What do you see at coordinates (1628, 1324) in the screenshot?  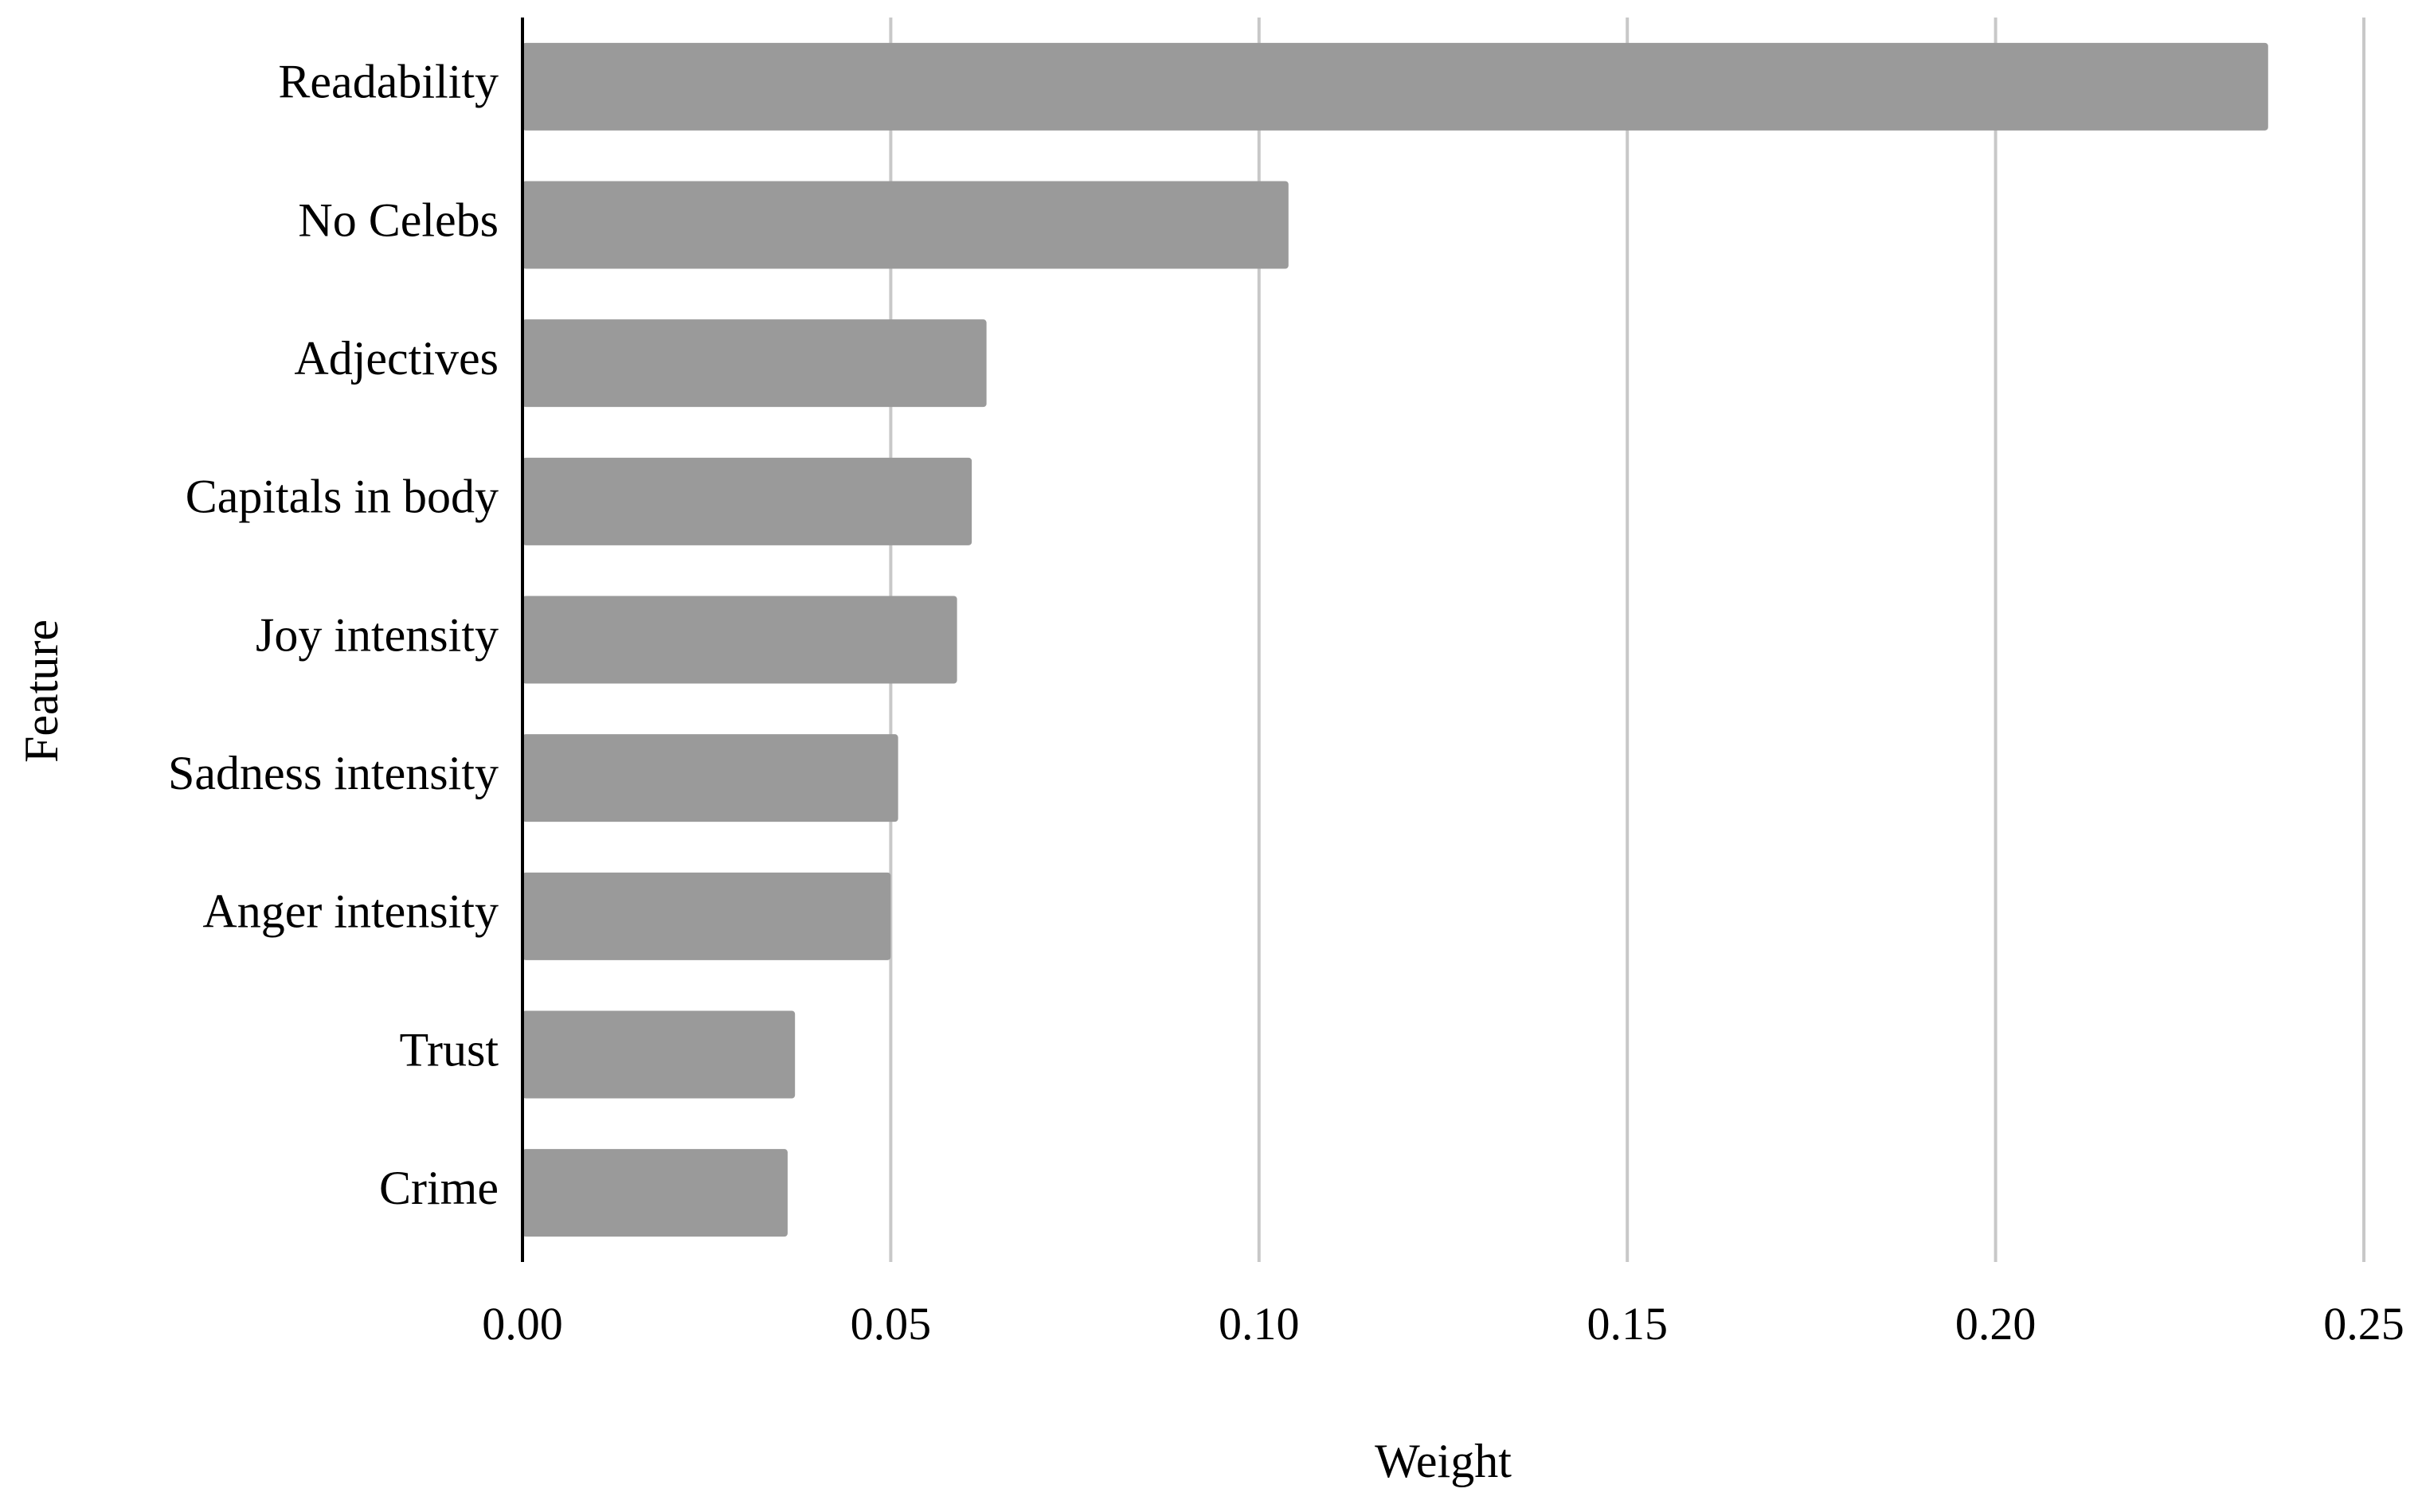 I see `x-tick-label: 0.15` at bounding box center [1628, 1324].